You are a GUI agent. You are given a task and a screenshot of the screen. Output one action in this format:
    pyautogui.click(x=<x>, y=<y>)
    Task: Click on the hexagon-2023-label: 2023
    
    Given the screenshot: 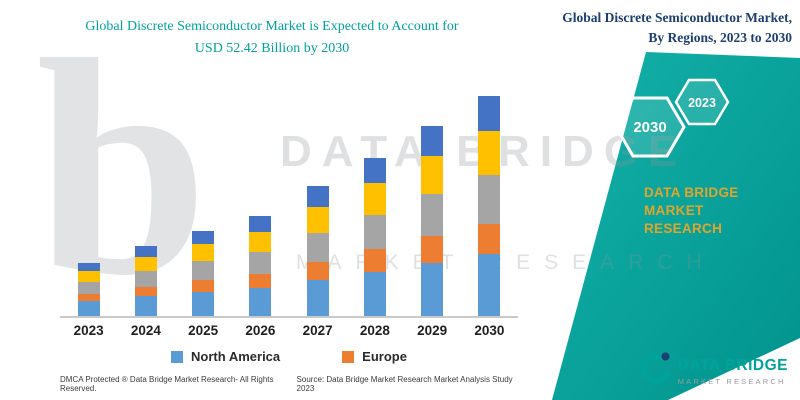 What is the action you would take?
    pyautogui.click(x=702, y=103)
    